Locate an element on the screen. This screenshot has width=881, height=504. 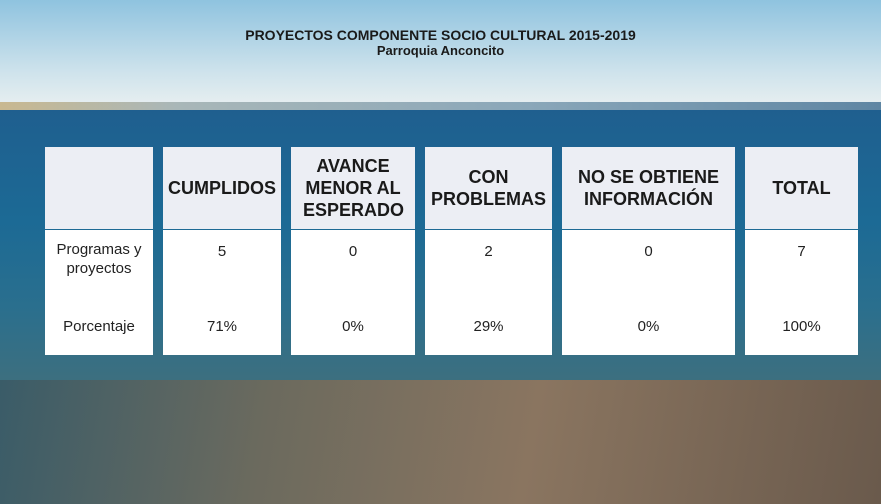
subtitle: Parroquia Anconcito is located at coordinates (440, 50).